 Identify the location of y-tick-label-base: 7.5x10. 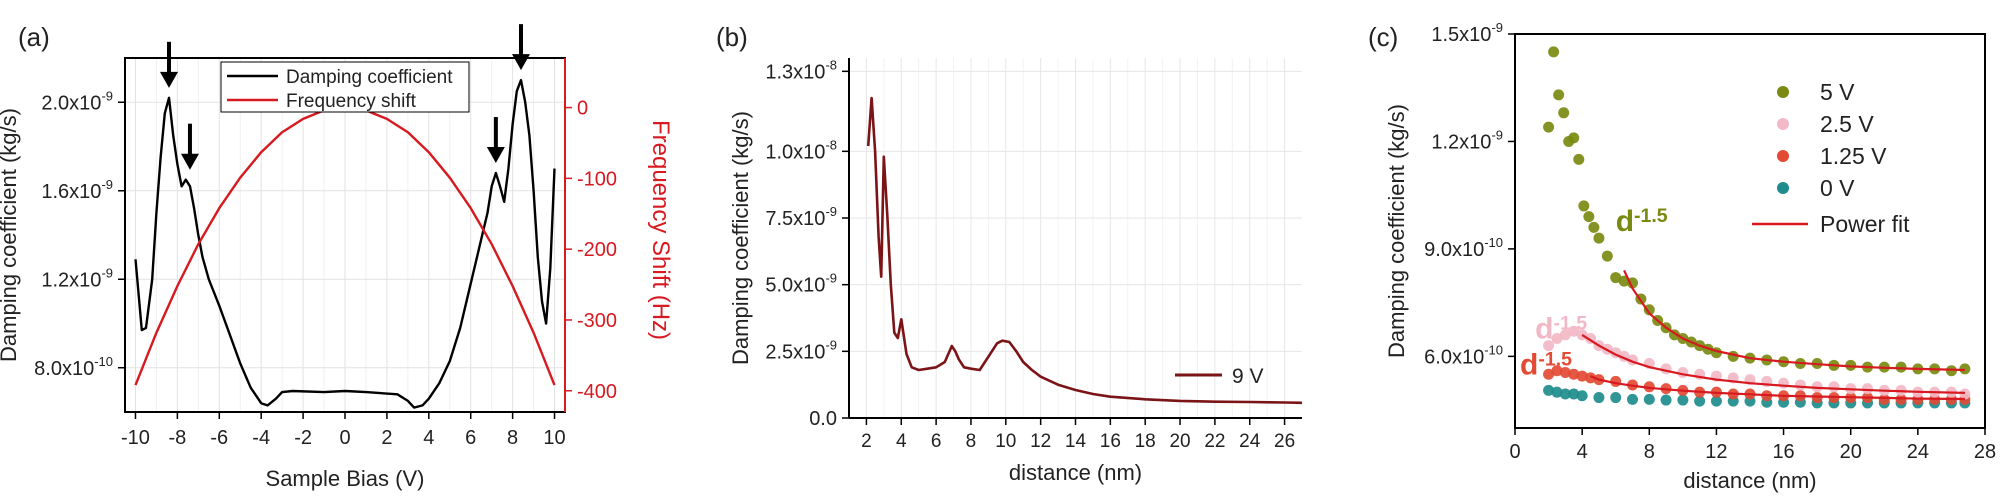
(795, 219).